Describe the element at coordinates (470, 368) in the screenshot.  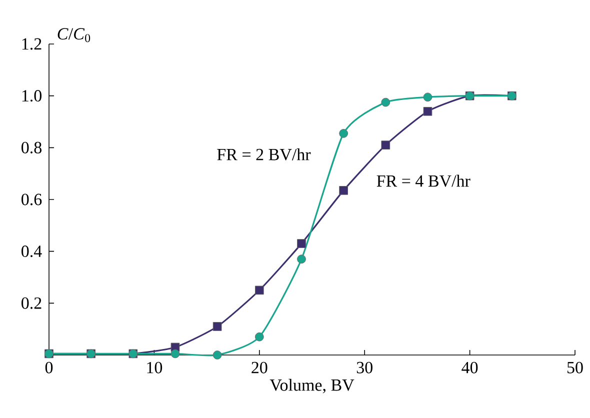
I see `x-tick-label: 40` at that location.